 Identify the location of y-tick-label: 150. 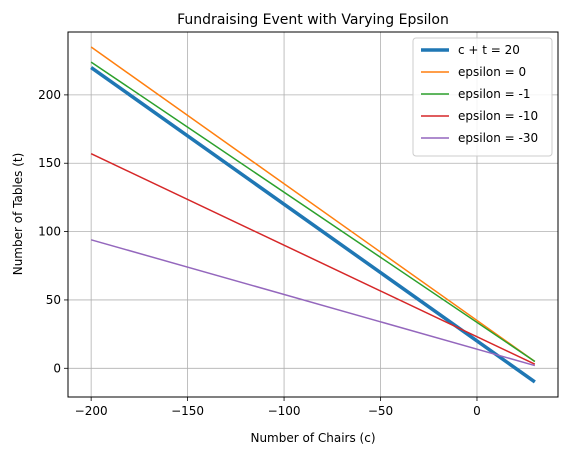
(49, 163).